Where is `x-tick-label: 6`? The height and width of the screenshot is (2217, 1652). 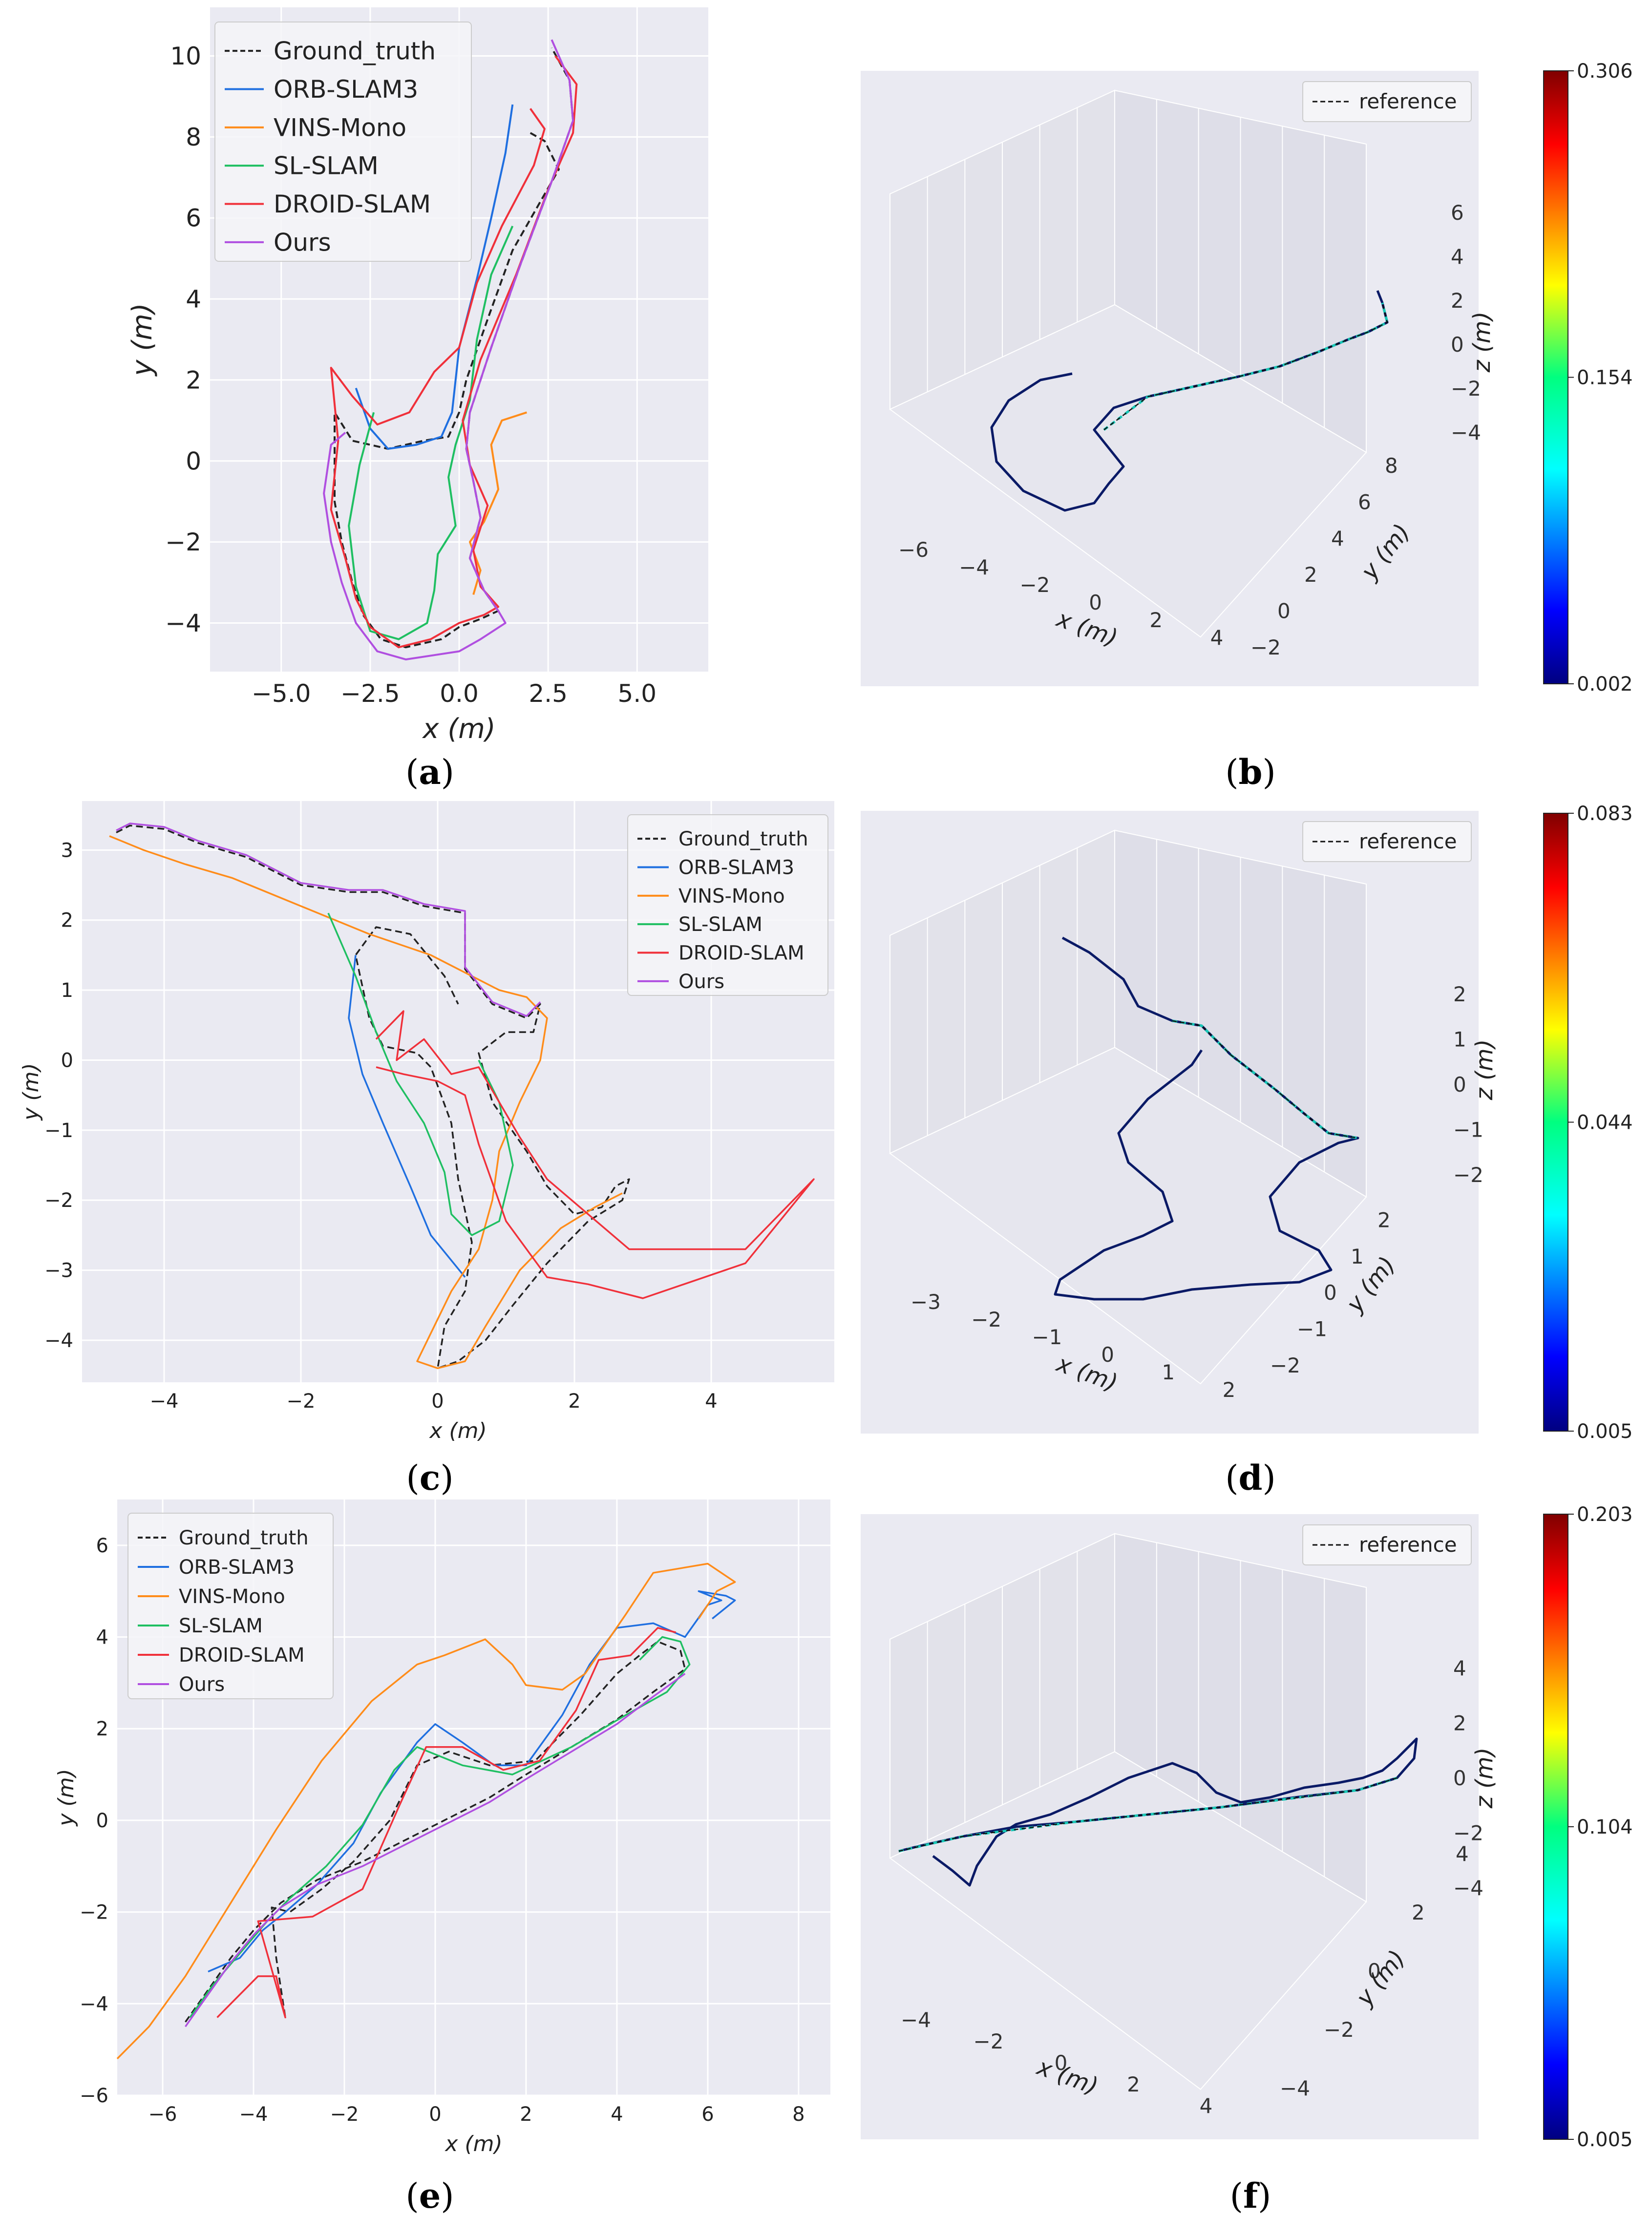 x-tick-label: 6 is located at coordinates (707, 2114).